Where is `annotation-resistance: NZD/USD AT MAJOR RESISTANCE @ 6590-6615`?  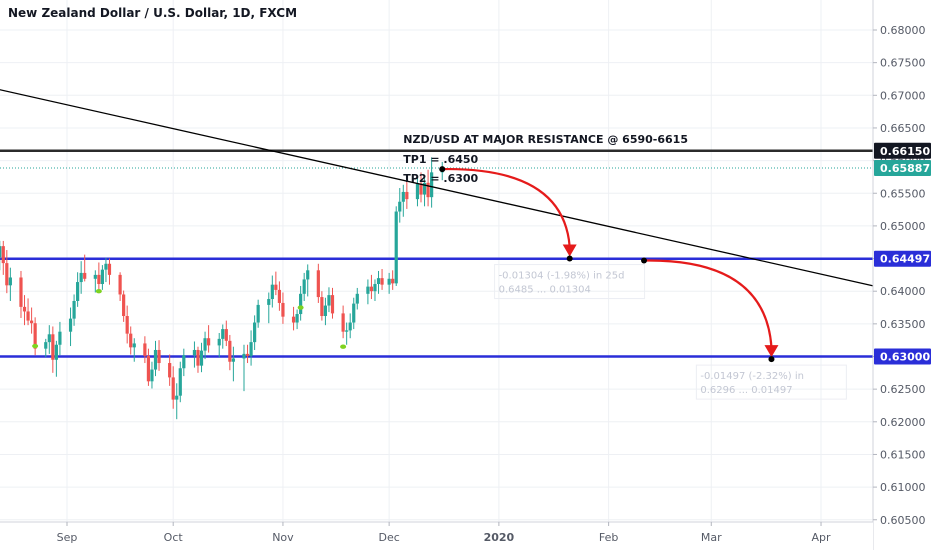 annotation-resistance: NZD/USD AT MAJOR RESISTANCE @ 6590-6615 is located at coordinates (545, 139).